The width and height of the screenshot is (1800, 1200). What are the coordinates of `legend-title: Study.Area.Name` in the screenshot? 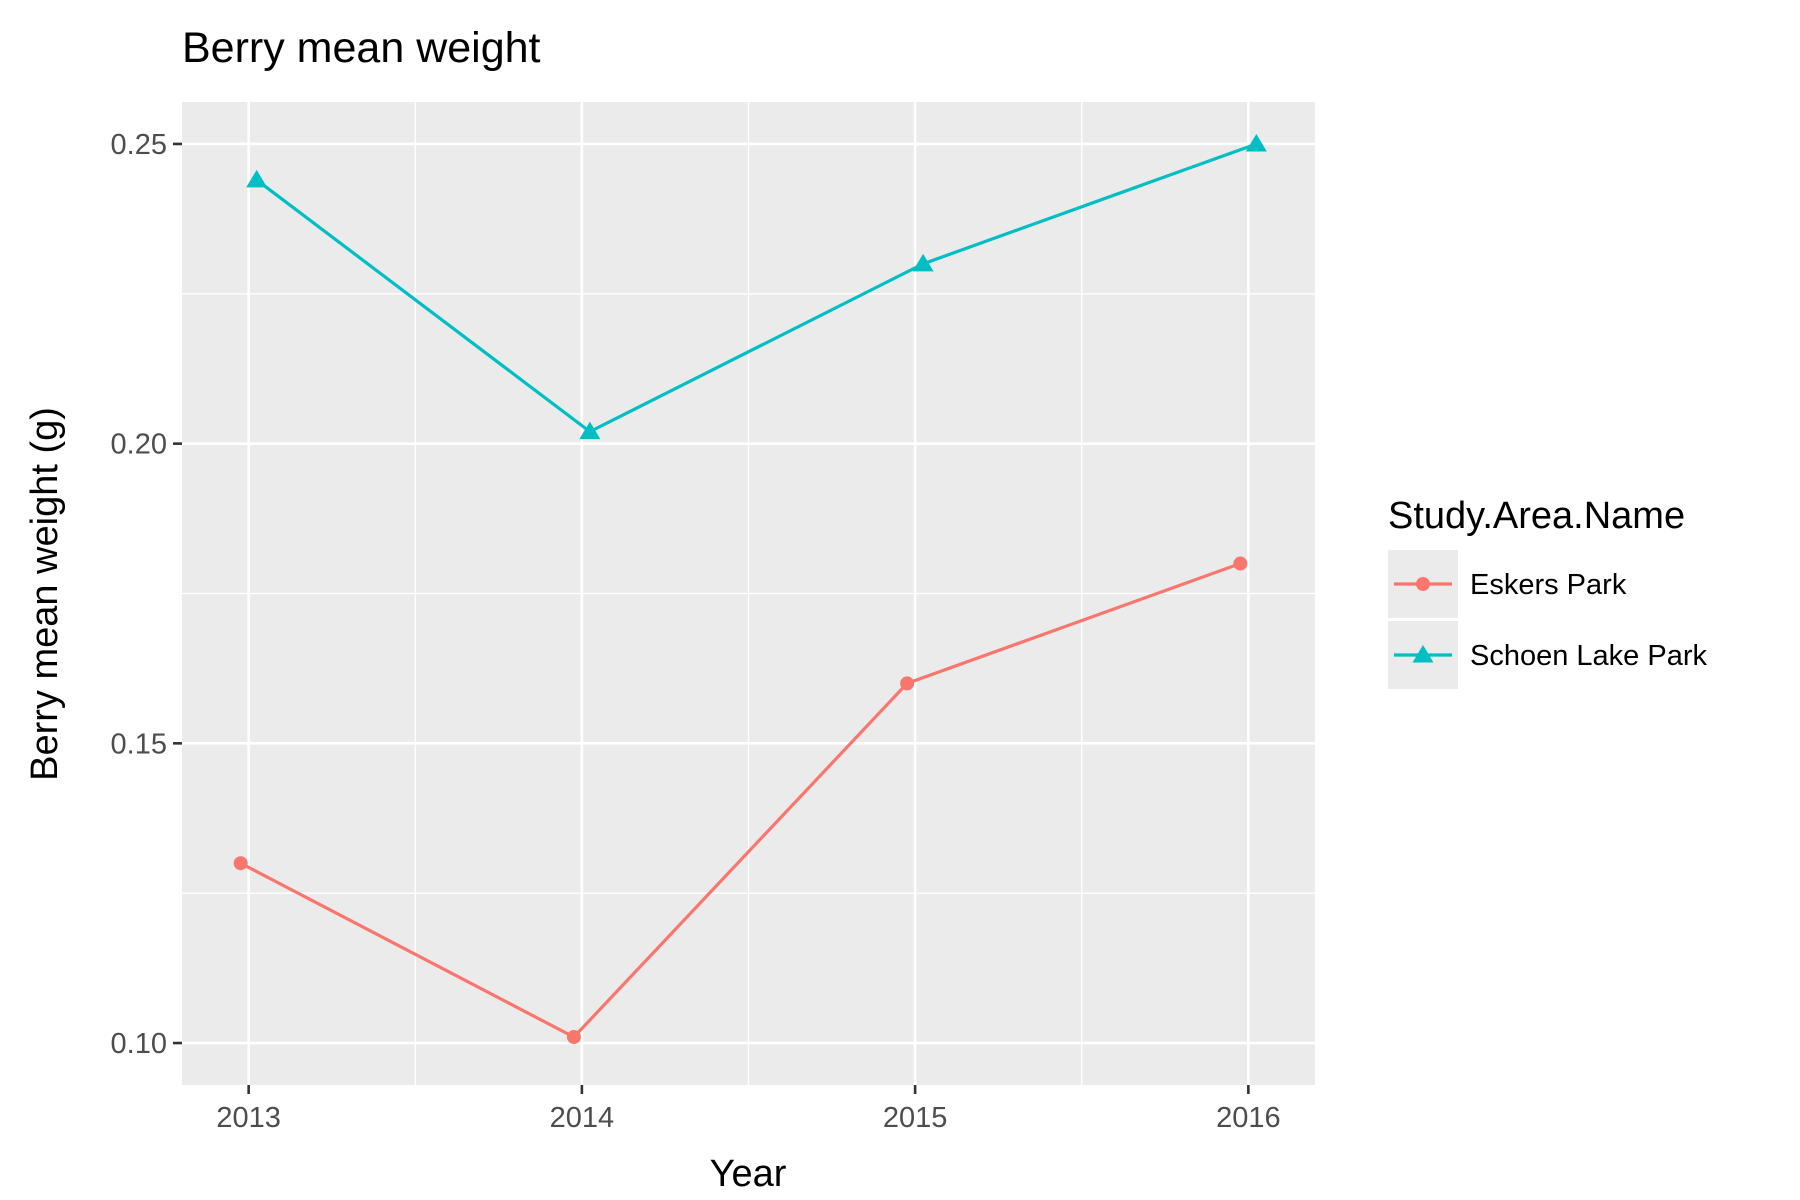 It's located at (1536, 516).